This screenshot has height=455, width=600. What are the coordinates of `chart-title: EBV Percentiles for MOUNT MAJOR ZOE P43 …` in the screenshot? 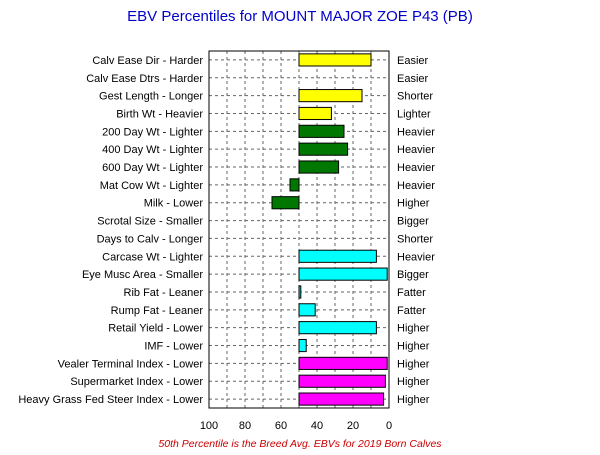 It's located at (300, 16).